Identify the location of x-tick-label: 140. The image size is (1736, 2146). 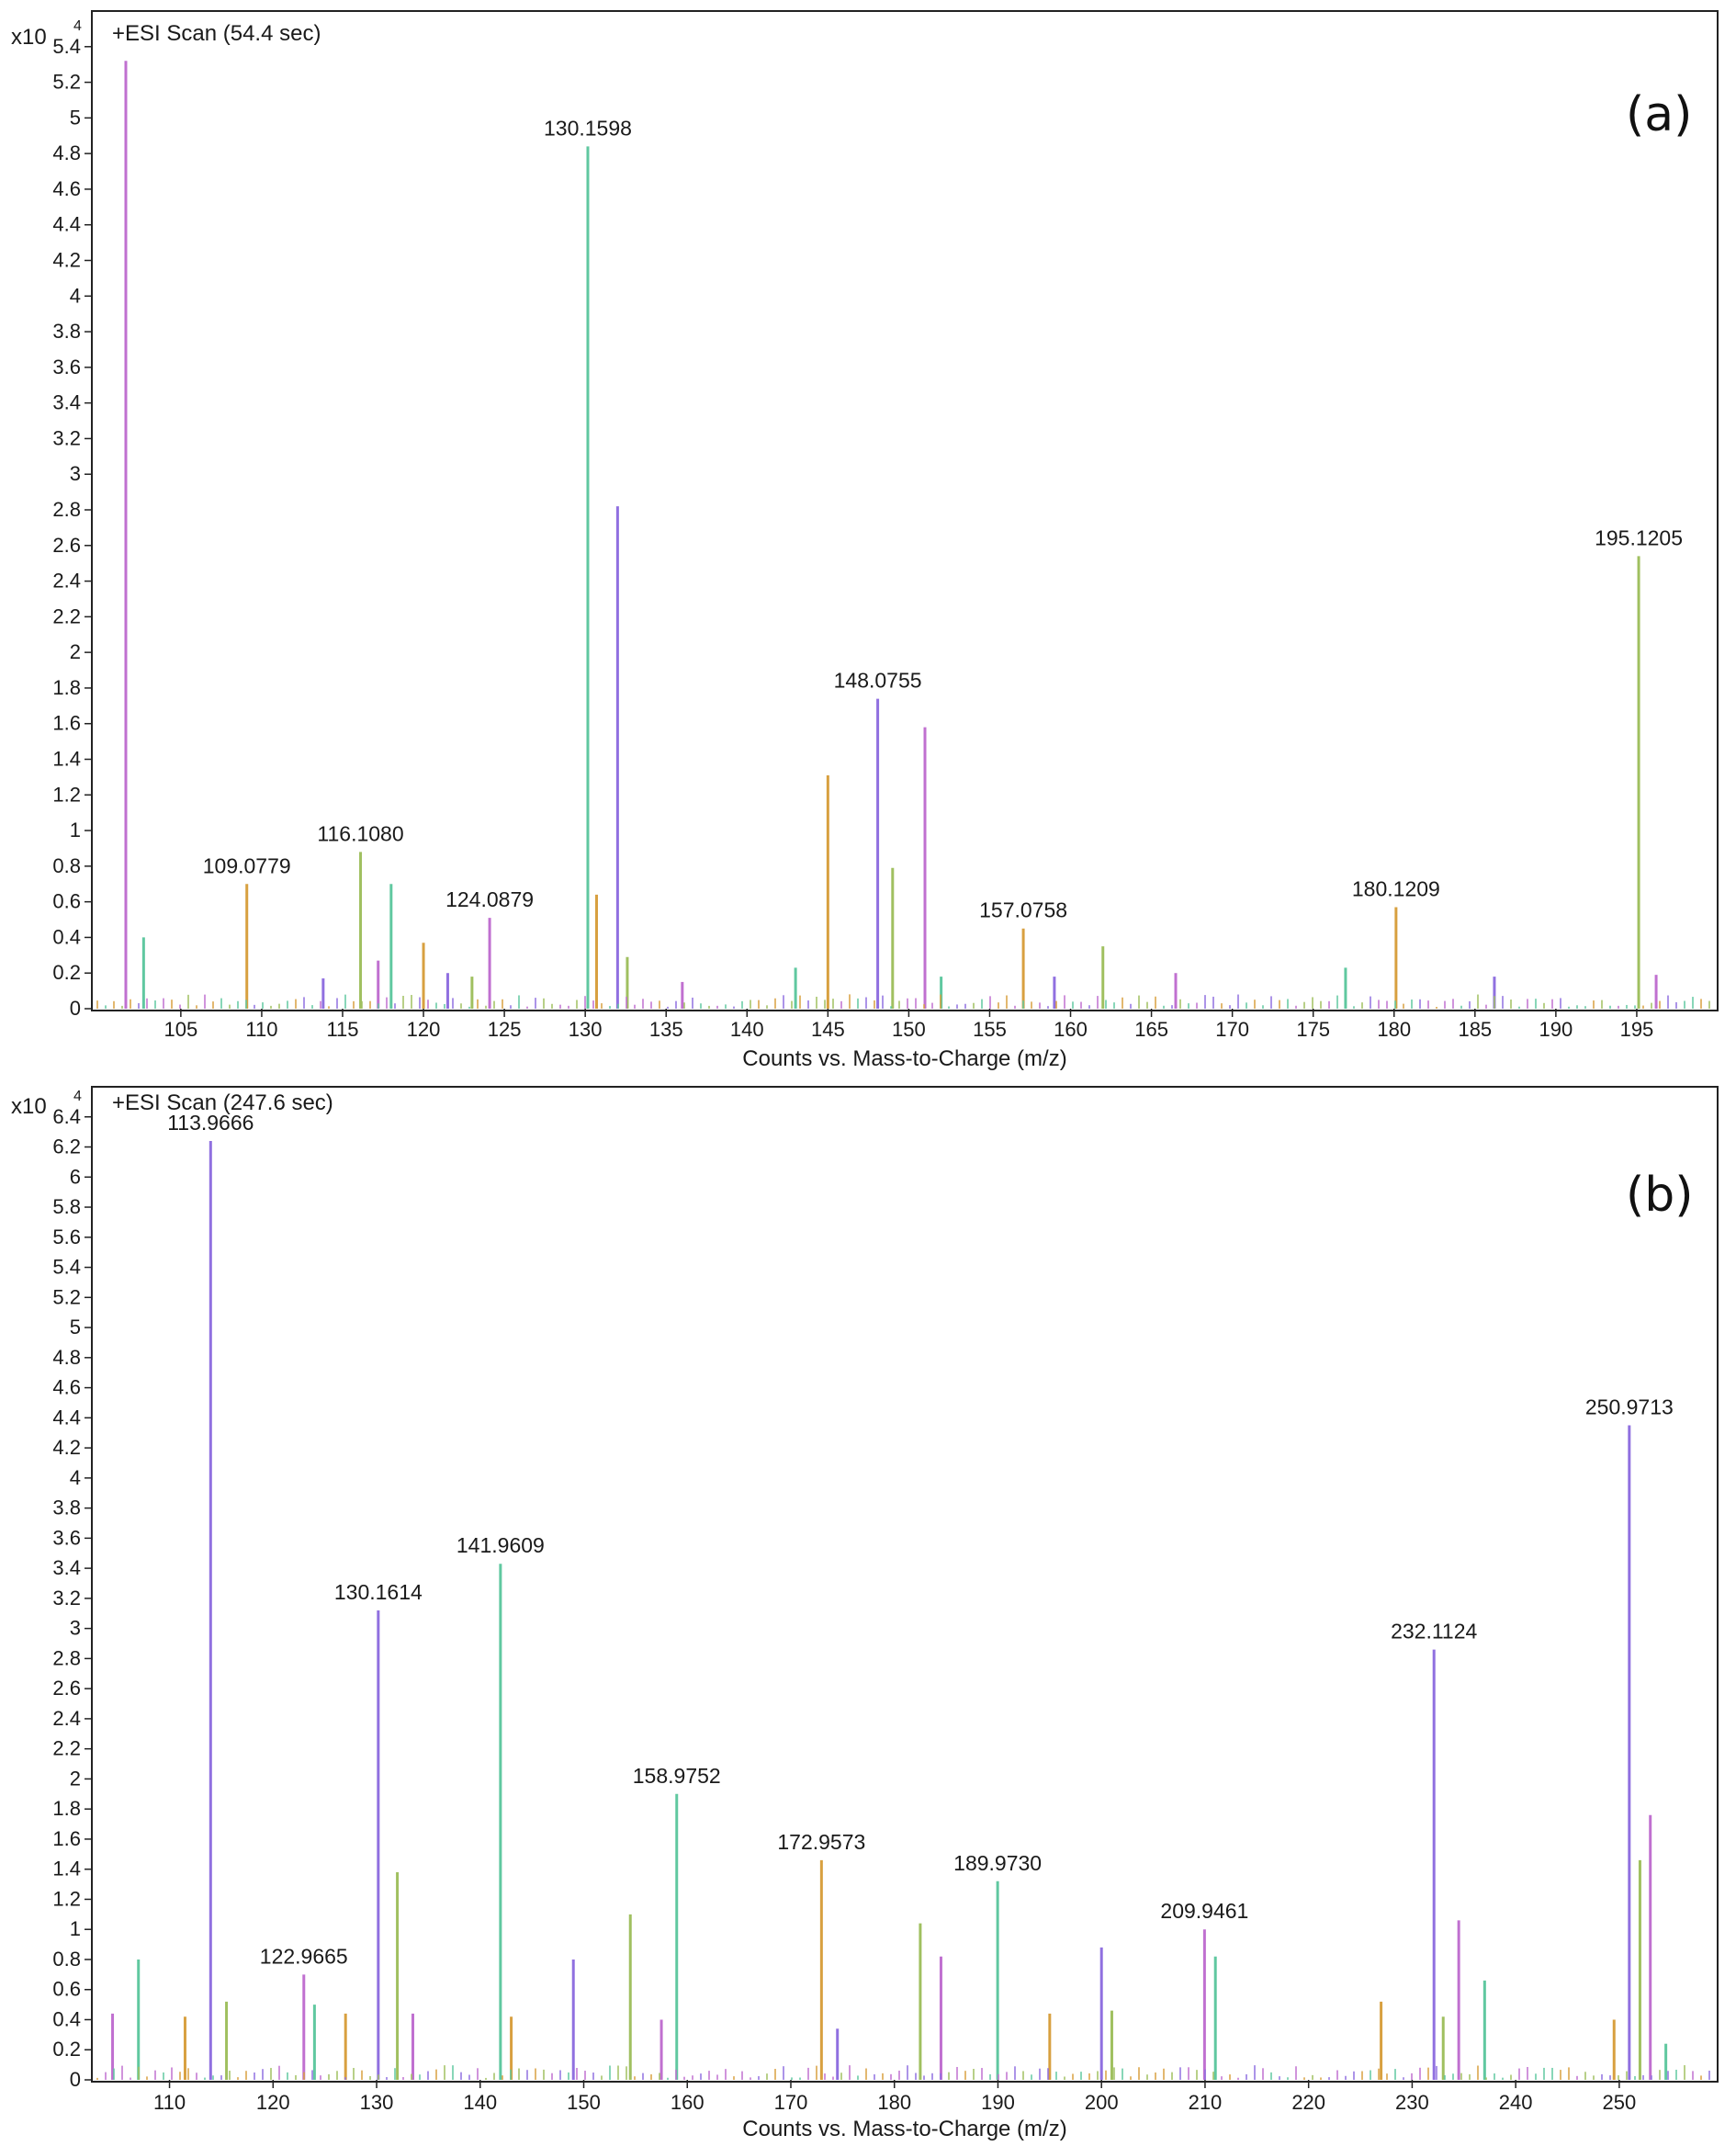
(480, 2102).